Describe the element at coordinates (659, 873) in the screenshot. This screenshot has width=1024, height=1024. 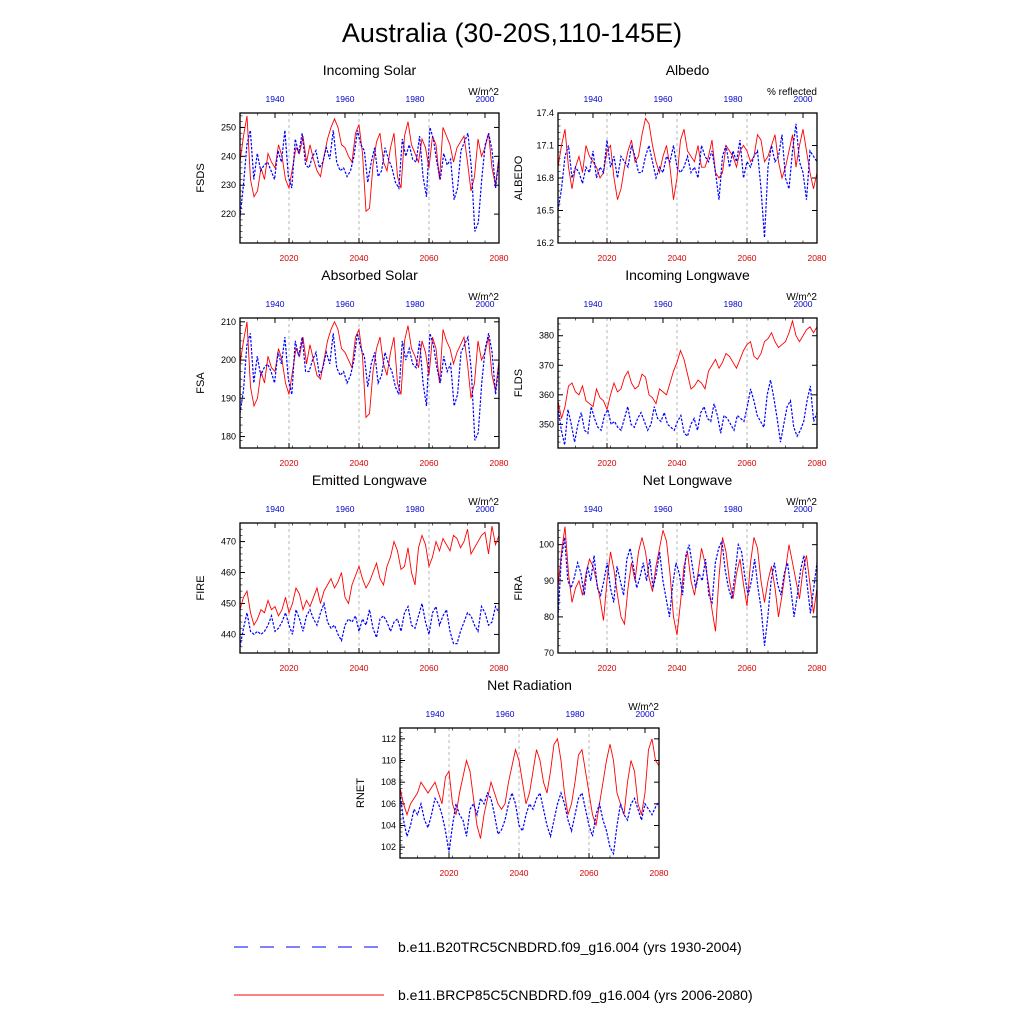
I see `xtick-label-bottom-net-radiation: 2080` at that location.